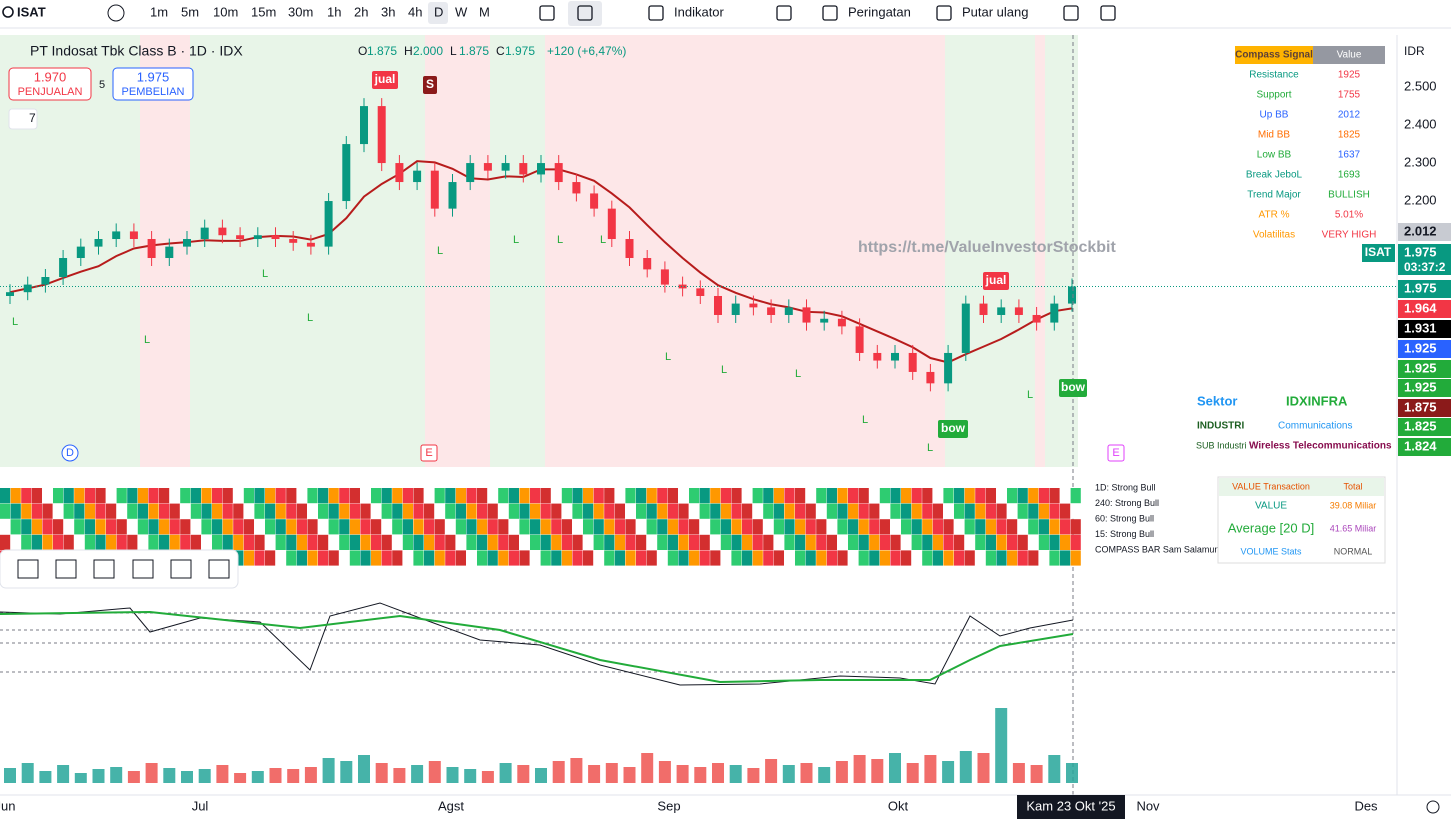 This screenshot has height=832, width=1451. Describe the element at coordinates (415, 11) in the screenshot. I see `timeframe-button: 4h` at that location.